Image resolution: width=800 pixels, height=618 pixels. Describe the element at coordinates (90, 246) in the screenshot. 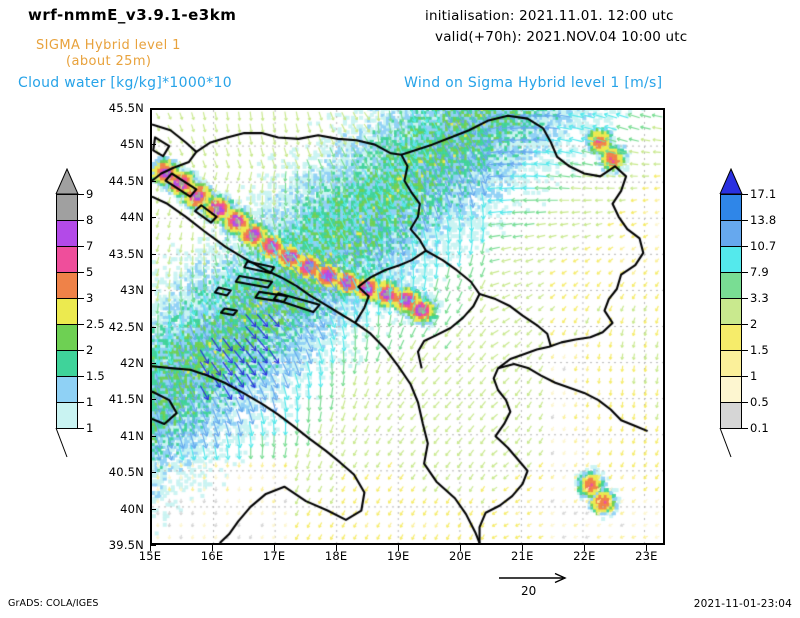

I see `colorbar-tick-label: 7` at that location.